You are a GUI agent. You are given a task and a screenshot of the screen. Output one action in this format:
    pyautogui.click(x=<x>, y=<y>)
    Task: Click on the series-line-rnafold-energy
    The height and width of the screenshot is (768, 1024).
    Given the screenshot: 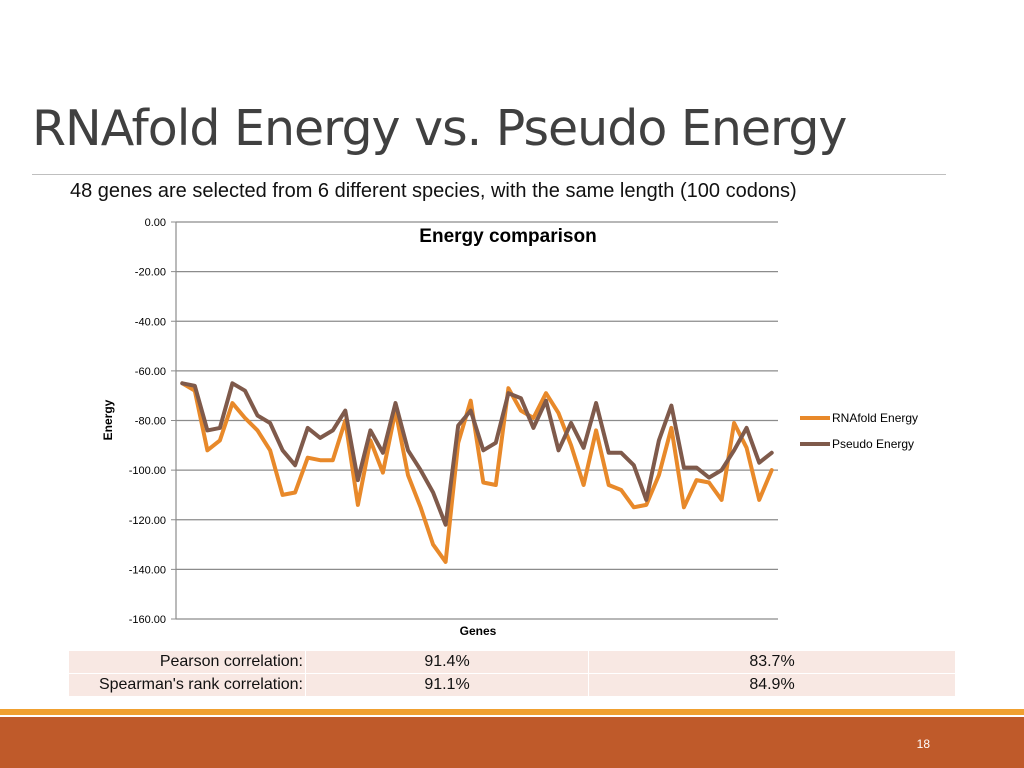 What is the action you would take?
    pyautogui.click(x=477, y=472)
    